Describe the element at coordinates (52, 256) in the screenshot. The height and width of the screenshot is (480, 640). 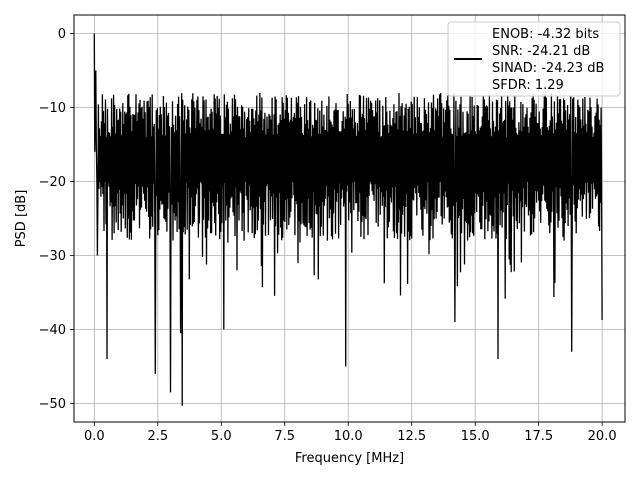
I see `y-tick-label: −30` at that location.